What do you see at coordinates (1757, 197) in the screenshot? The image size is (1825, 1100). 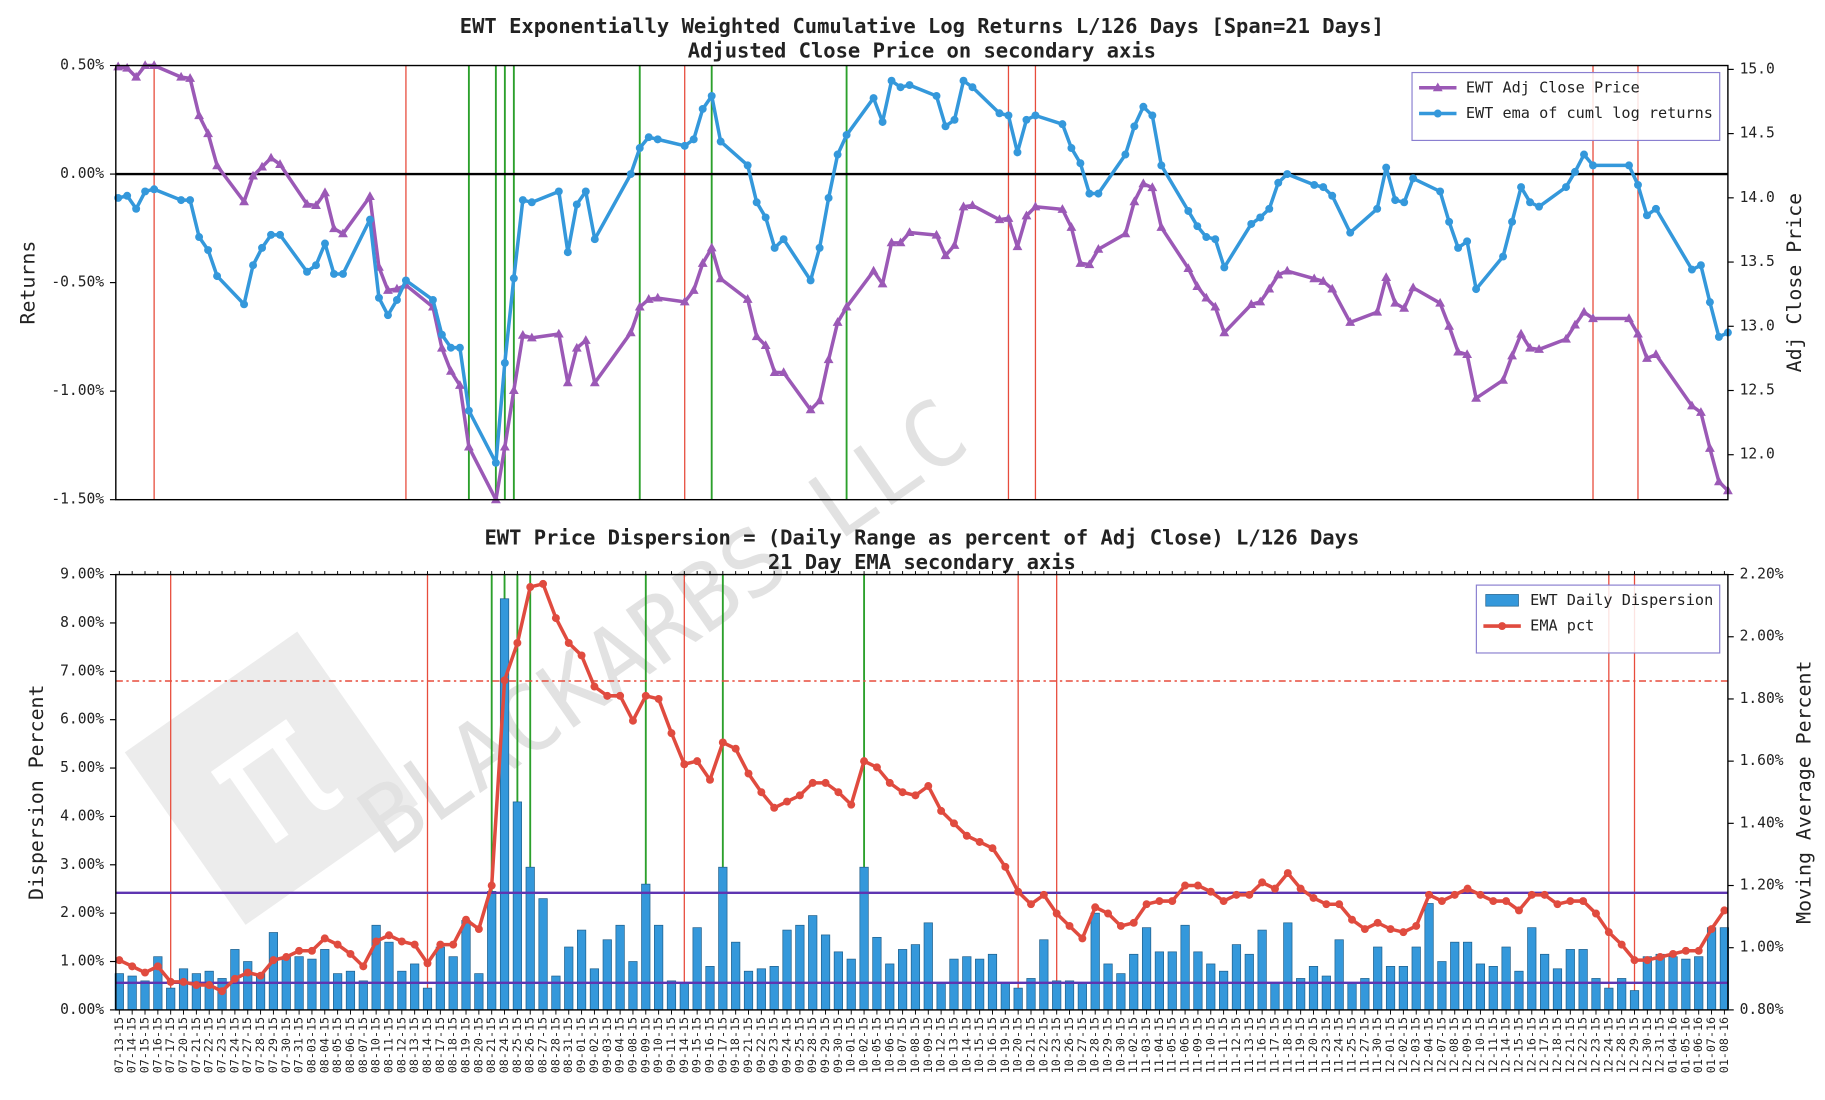 I see `y2-tick-label: 14.0` at bounding box center [1757, 197].